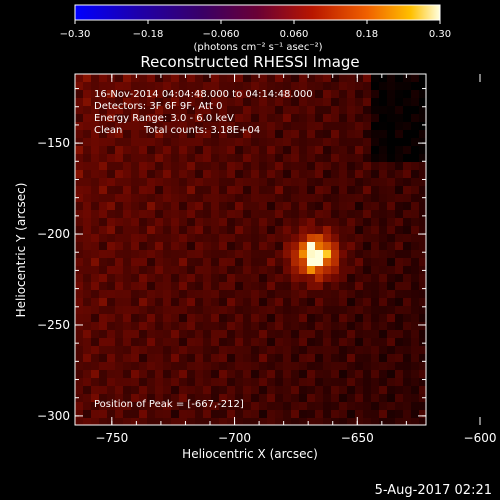 The height and width of the screenshot is (500, 500). What do you see at coordinates (257, 47) in the screenshot?
I see `colorbar-unit-label: (photons cm⁻² s⁻¹ asec⁻²)` at bounding box center [257, 47].